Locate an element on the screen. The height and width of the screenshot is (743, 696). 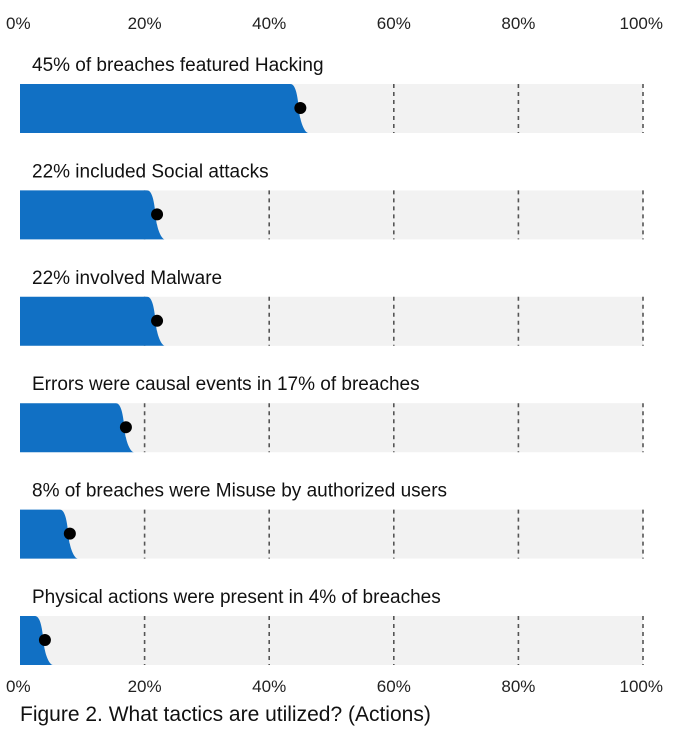
x-tick-label-top: 80% is located at coordinates (518, 23).